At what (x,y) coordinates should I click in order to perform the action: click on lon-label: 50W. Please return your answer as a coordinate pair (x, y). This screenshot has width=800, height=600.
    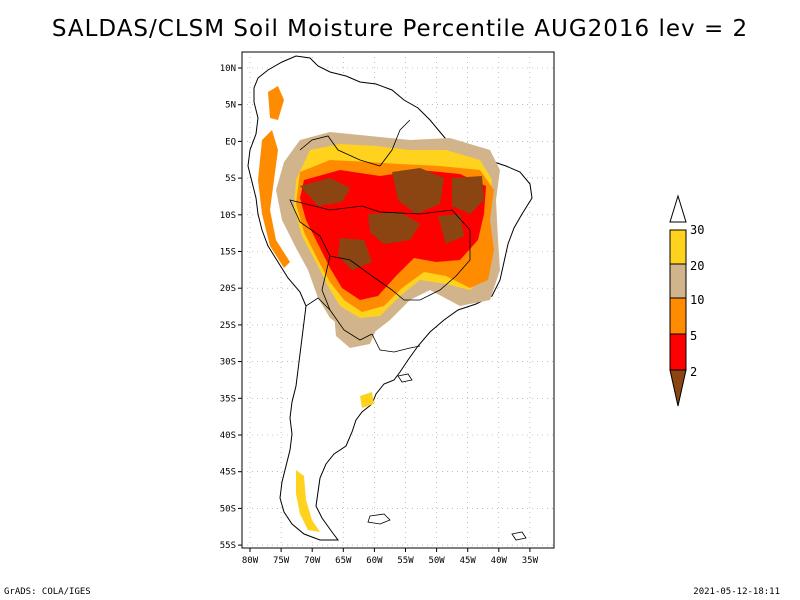
    Looking at the image, I should click on (436, 561).